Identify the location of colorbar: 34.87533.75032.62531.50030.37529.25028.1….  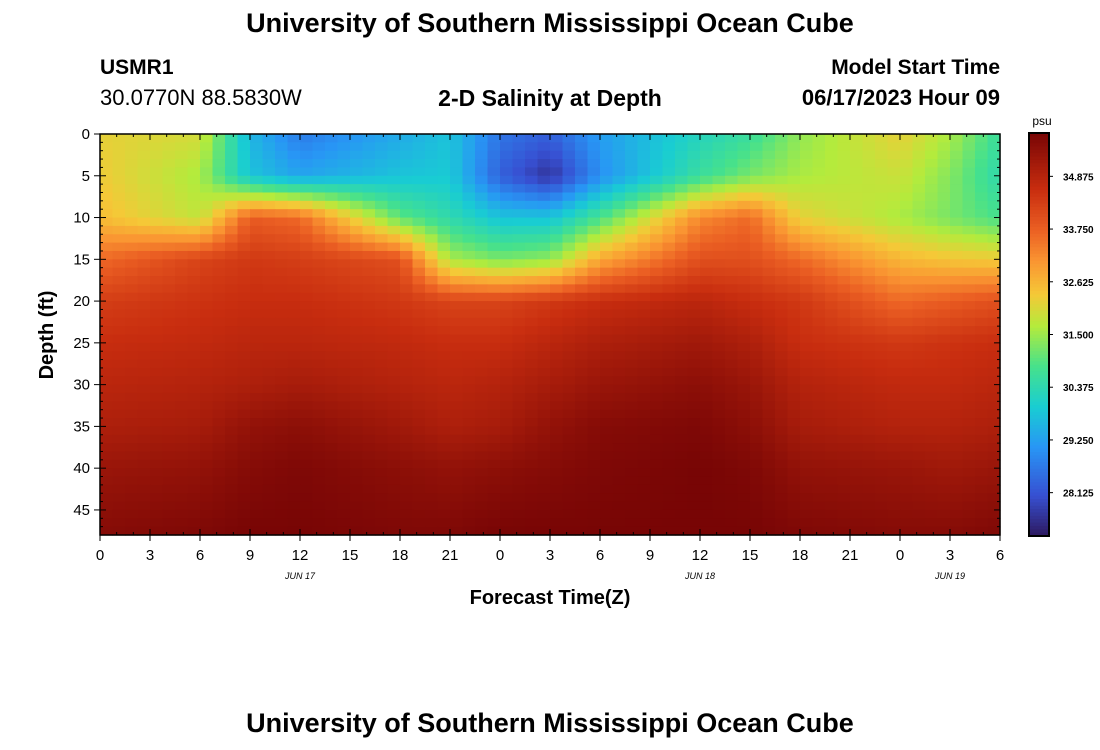
(1061, 334).